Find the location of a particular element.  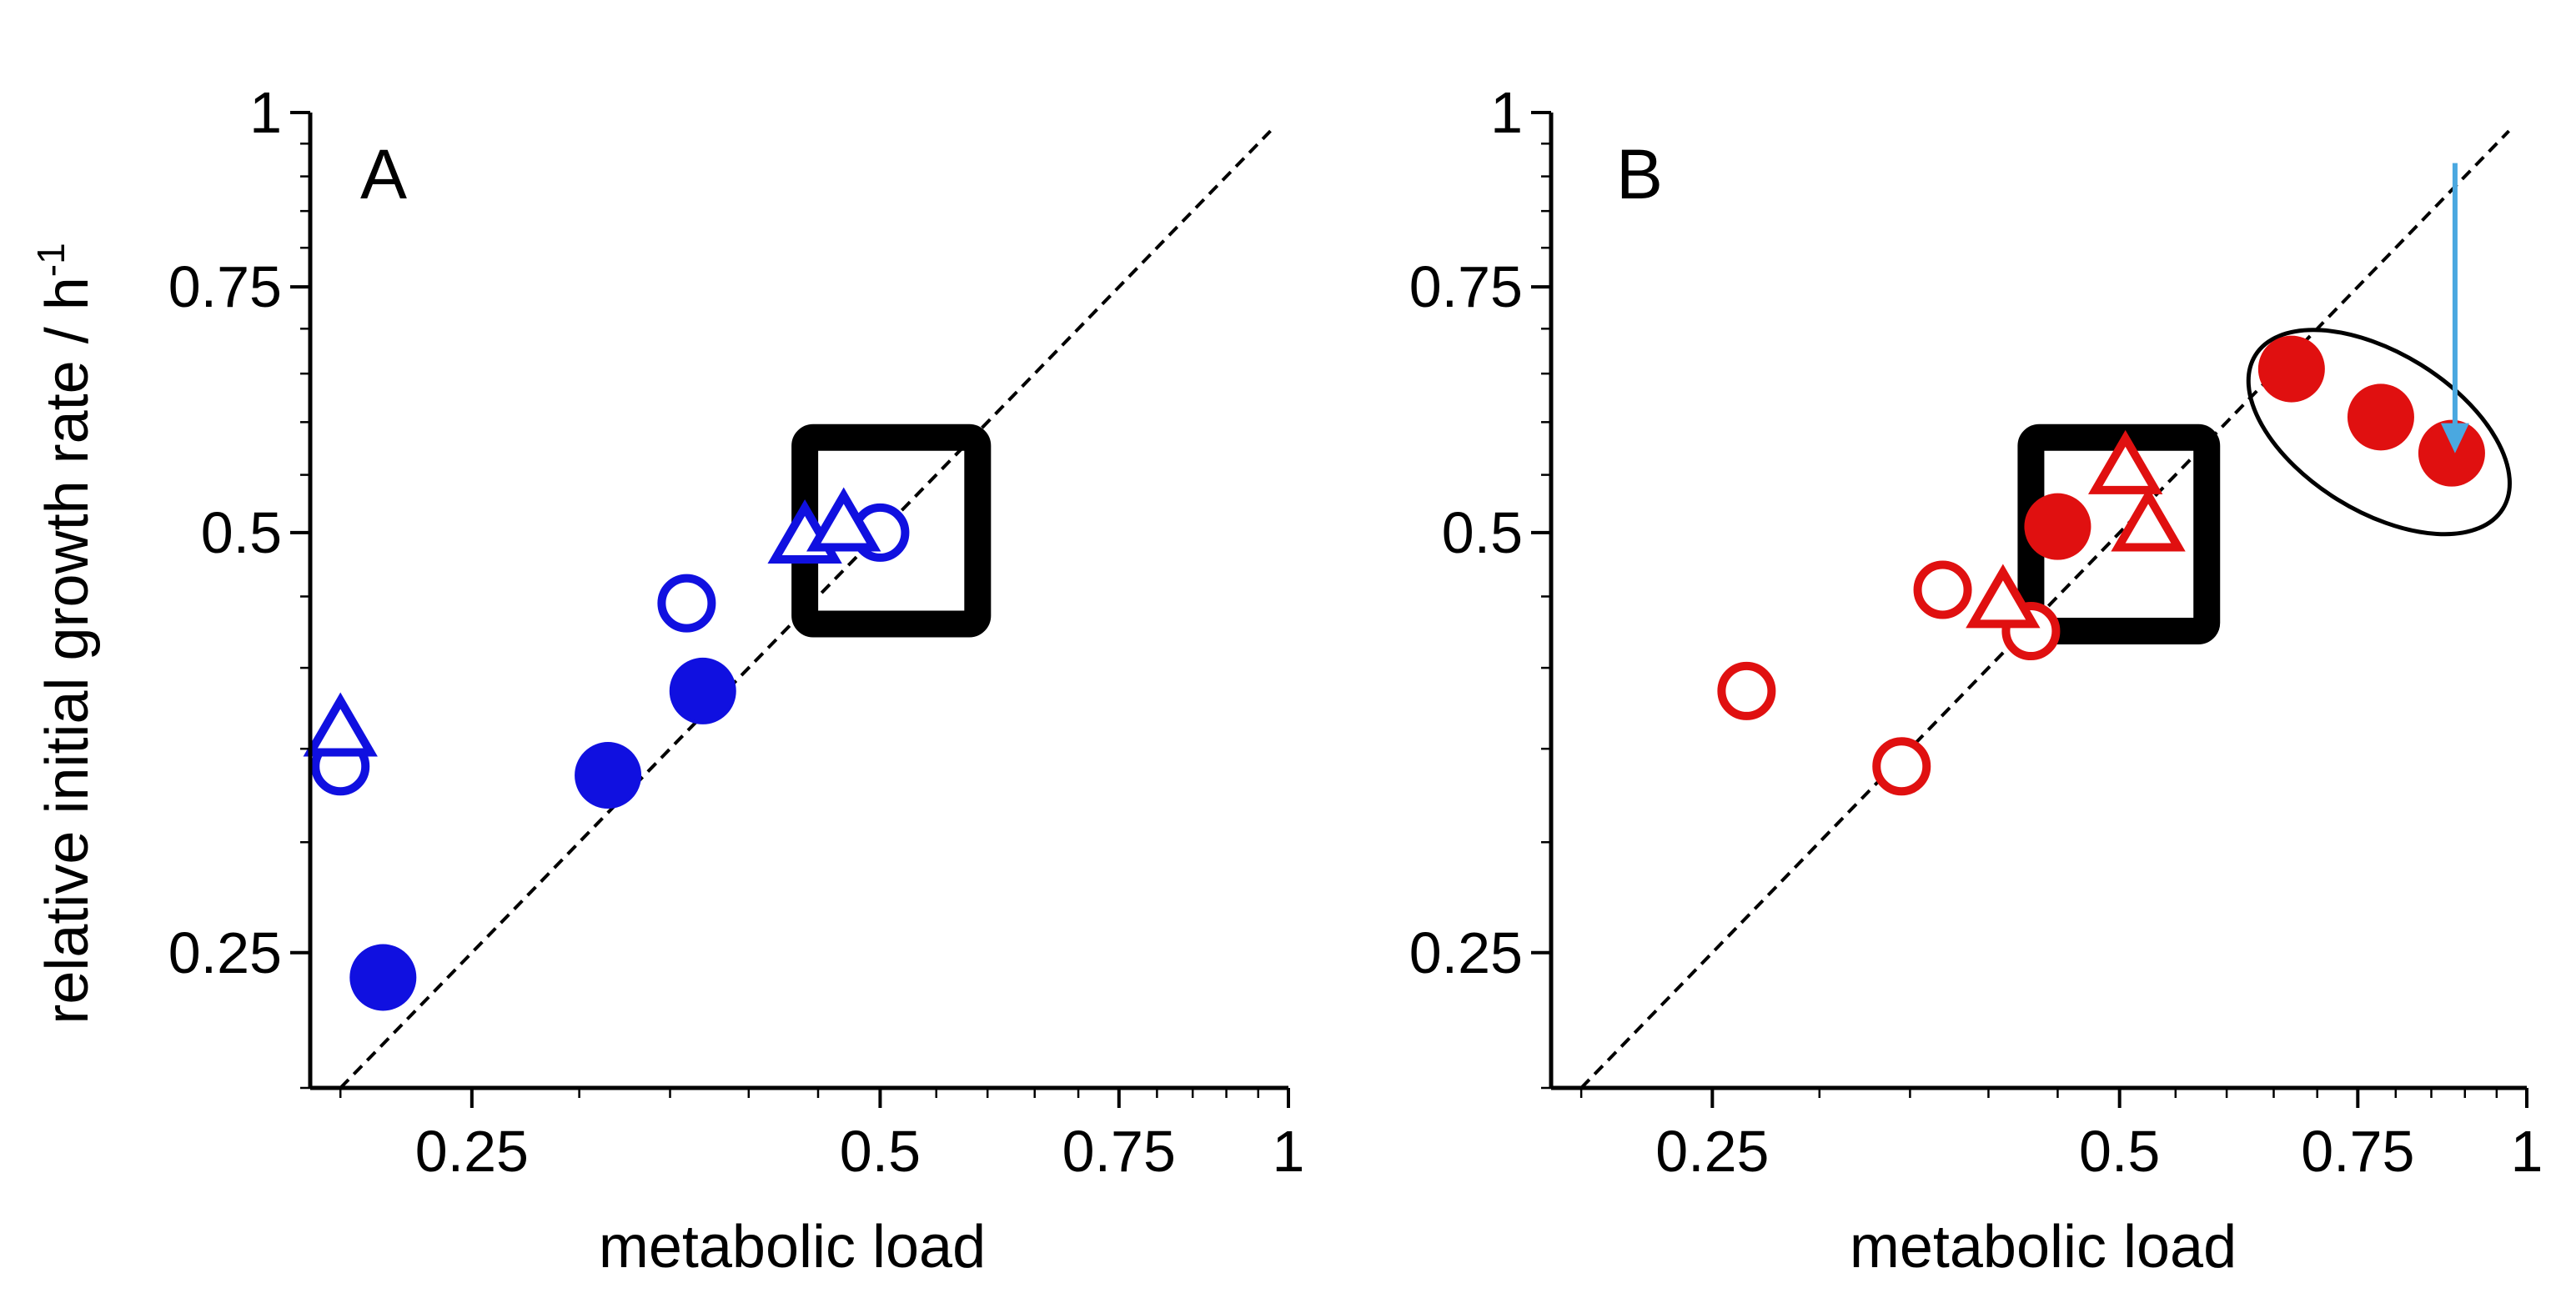

panel-b-y-tick-label: 1 is located at coordinates (1506, 112).